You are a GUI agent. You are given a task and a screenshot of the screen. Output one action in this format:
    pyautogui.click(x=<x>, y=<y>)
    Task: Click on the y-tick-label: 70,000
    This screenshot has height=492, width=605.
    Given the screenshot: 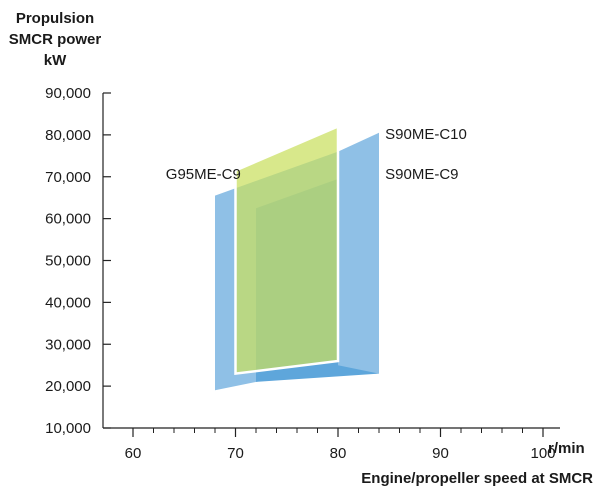 What is the action you would take?
    pyautogui.click(x=68, y=177)
    